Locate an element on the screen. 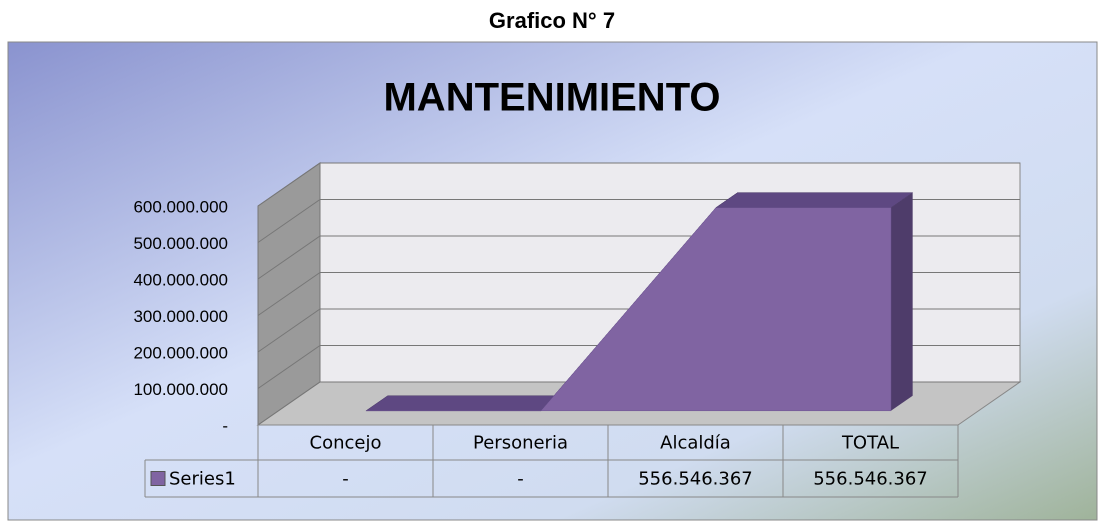 The image size is (1105, 521). y-tick-label: 300.000.000 is located at coordinates (180, 316).